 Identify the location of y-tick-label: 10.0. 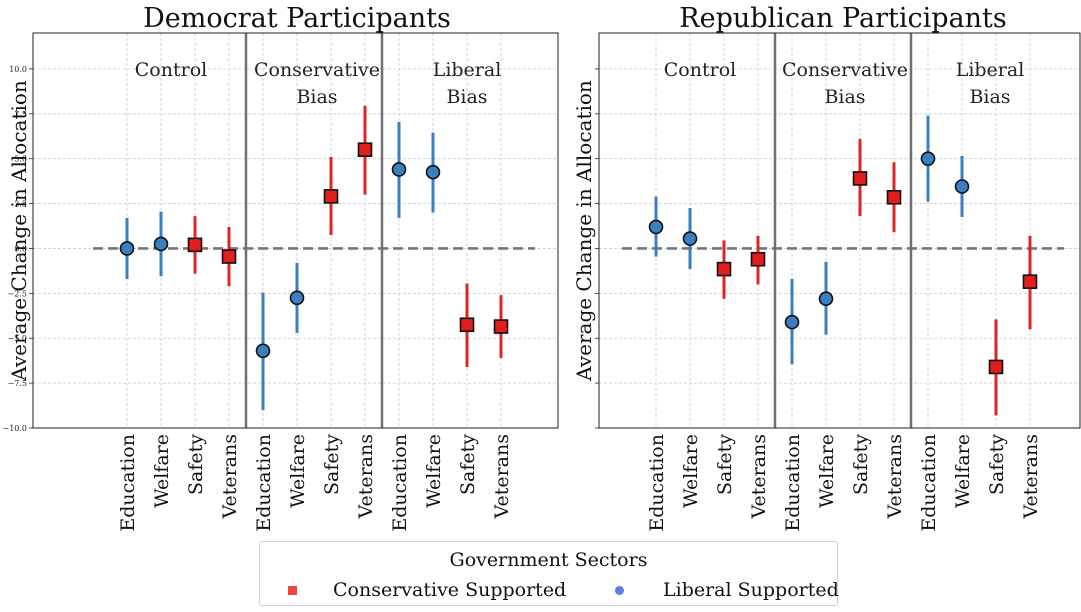
(18, 69).